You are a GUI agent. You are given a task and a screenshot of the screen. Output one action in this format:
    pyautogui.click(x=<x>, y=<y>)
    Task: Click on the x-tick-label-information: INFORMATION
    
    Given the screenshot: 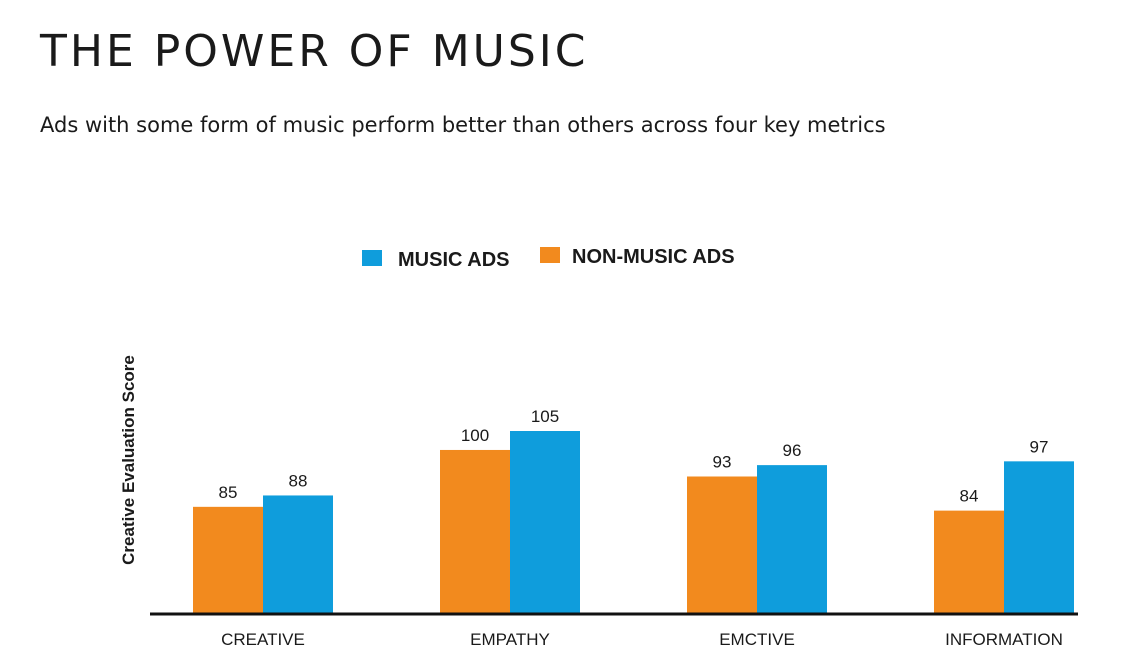 What is the action you would take?
    pyautogui.click(x=1004, y=639)
    